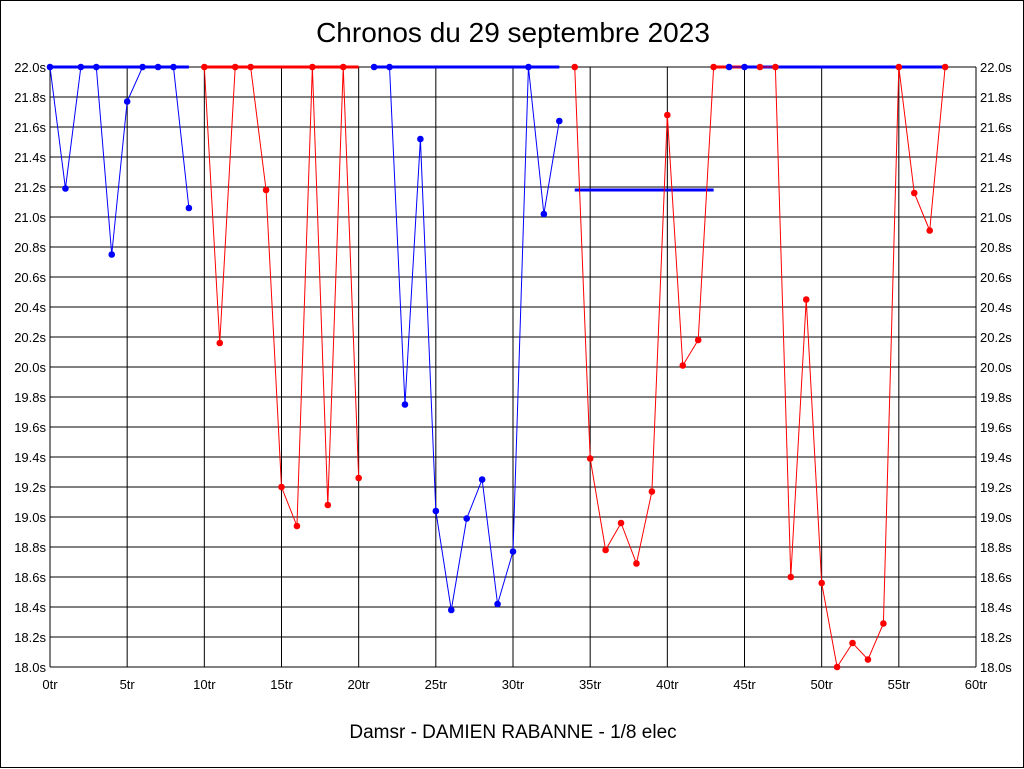 Image resolution: width=1024 pixels, height=769 pixels. I want to click on y-tick-label: 19.0s, so click(30, 517).